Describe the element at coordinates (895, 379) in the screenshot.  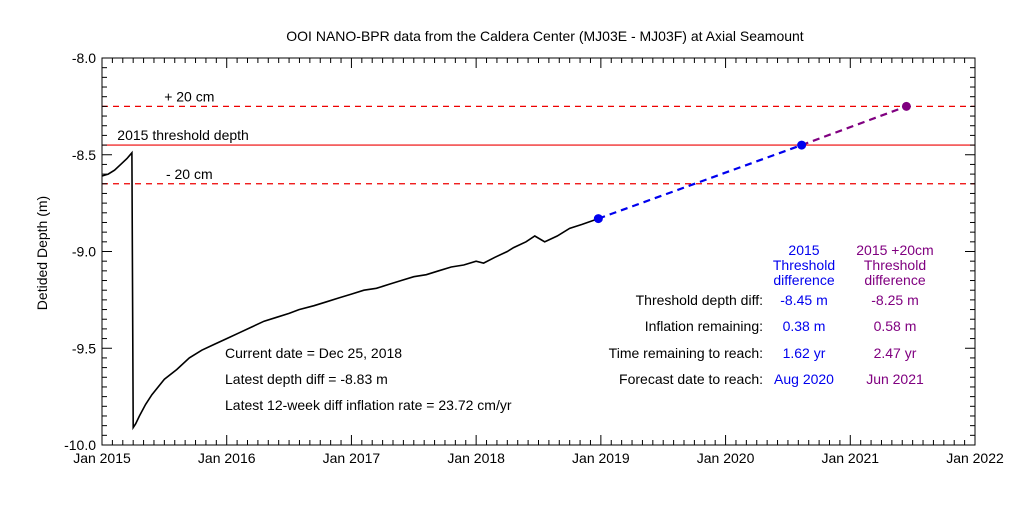
I see `table-cell-value: Jun 2021` at that location.